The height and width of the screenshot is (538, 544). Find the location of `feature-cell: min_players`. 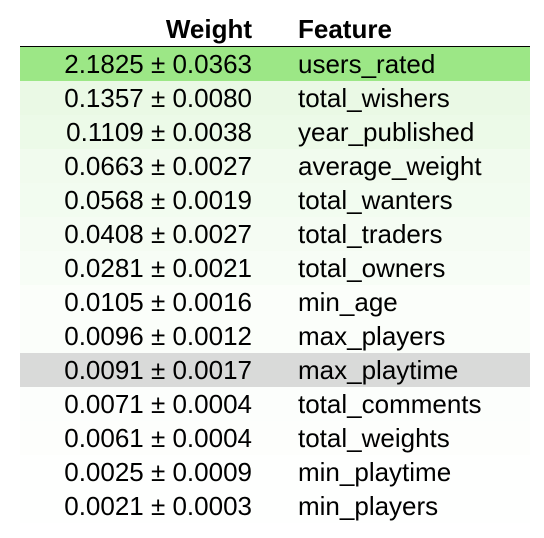

feature-cell: min_players is located at coordinates (368, 505).